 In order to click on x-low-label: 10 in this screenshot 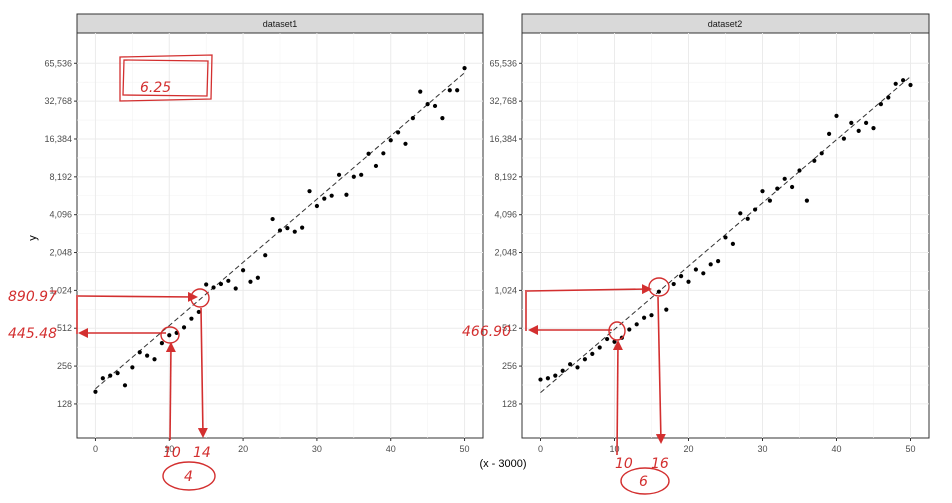, I will do `click(172, 453)`.